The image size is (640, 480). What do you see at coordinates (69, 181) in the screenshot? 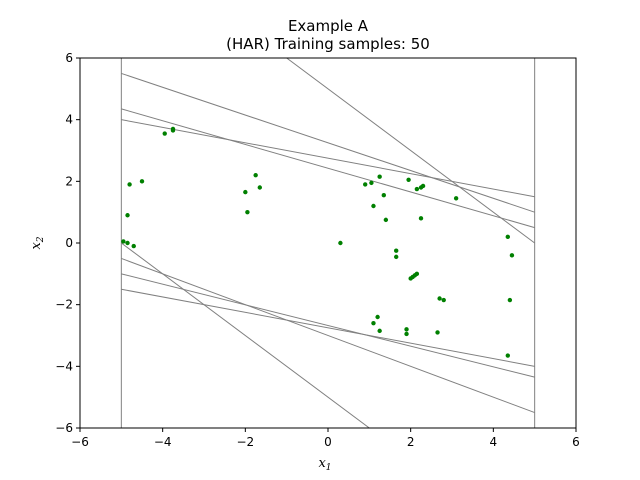
I see `y-tick-label: 2` at bounding box center [69, 181].